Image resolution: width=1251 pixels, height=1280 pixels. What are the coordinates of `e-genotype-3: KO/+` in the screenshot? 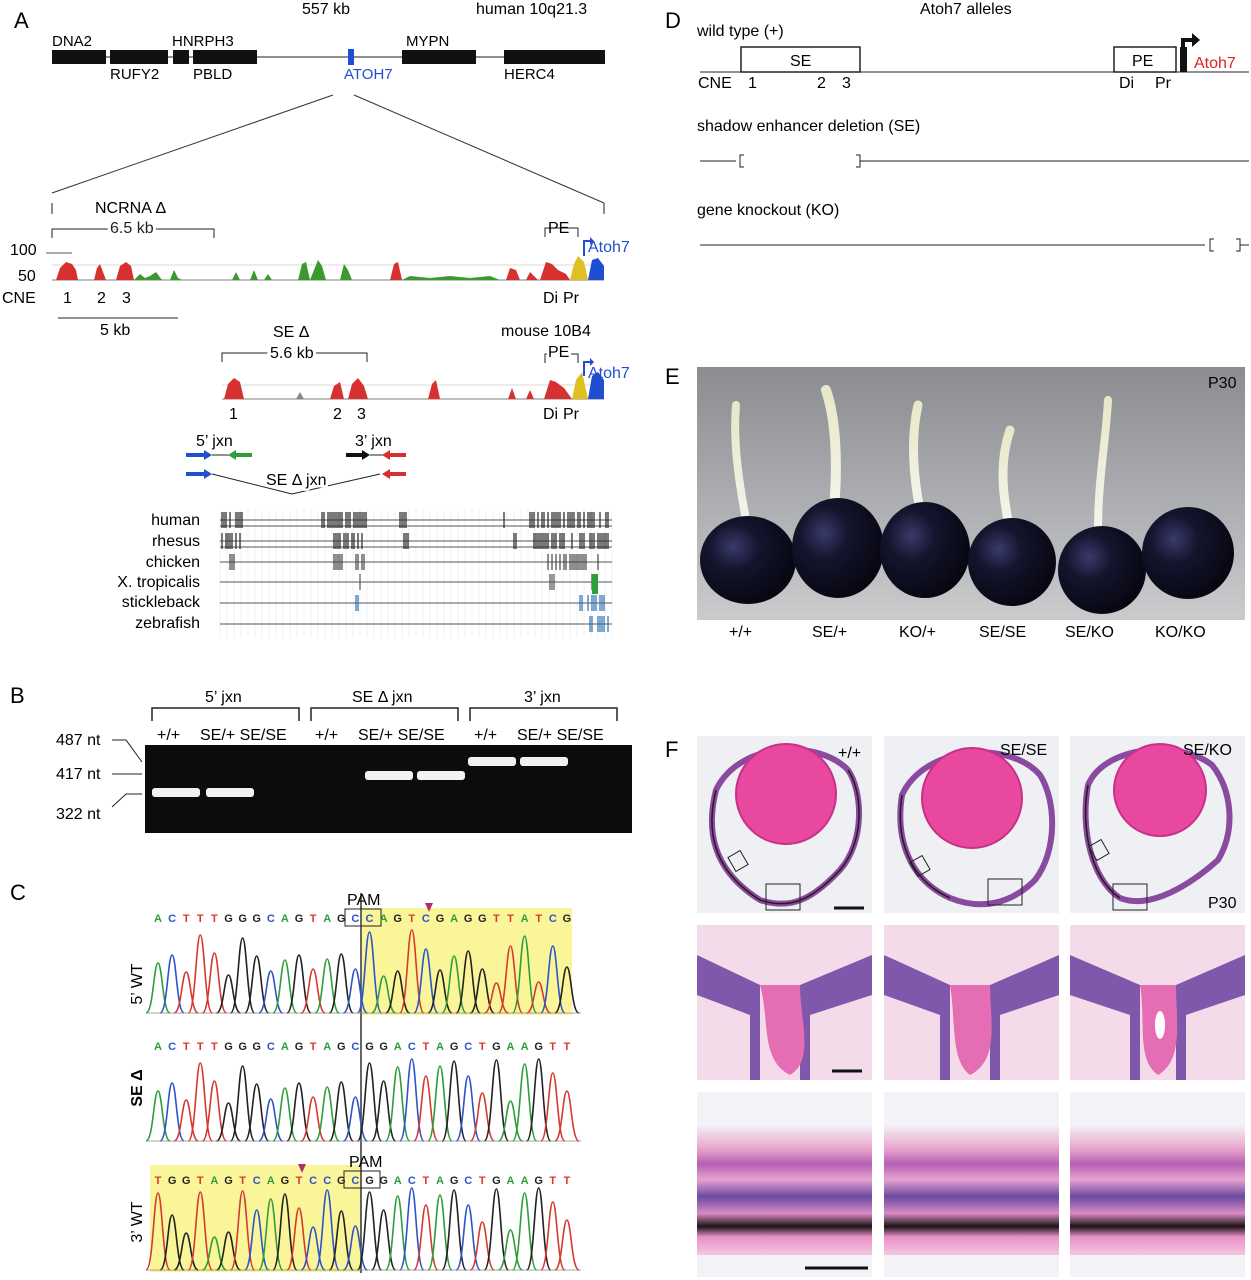 It's located at (917, 632).